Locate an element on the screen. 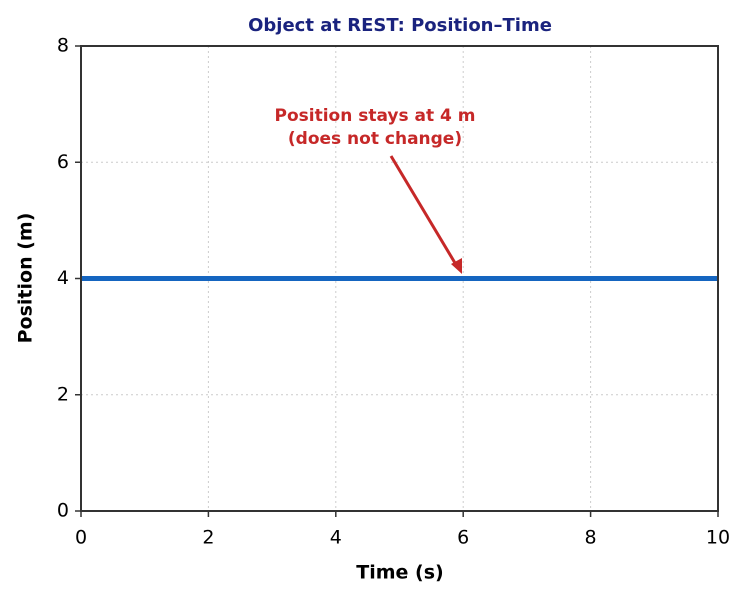  y-tick-label: 8 is located at coordinates (63, 46).